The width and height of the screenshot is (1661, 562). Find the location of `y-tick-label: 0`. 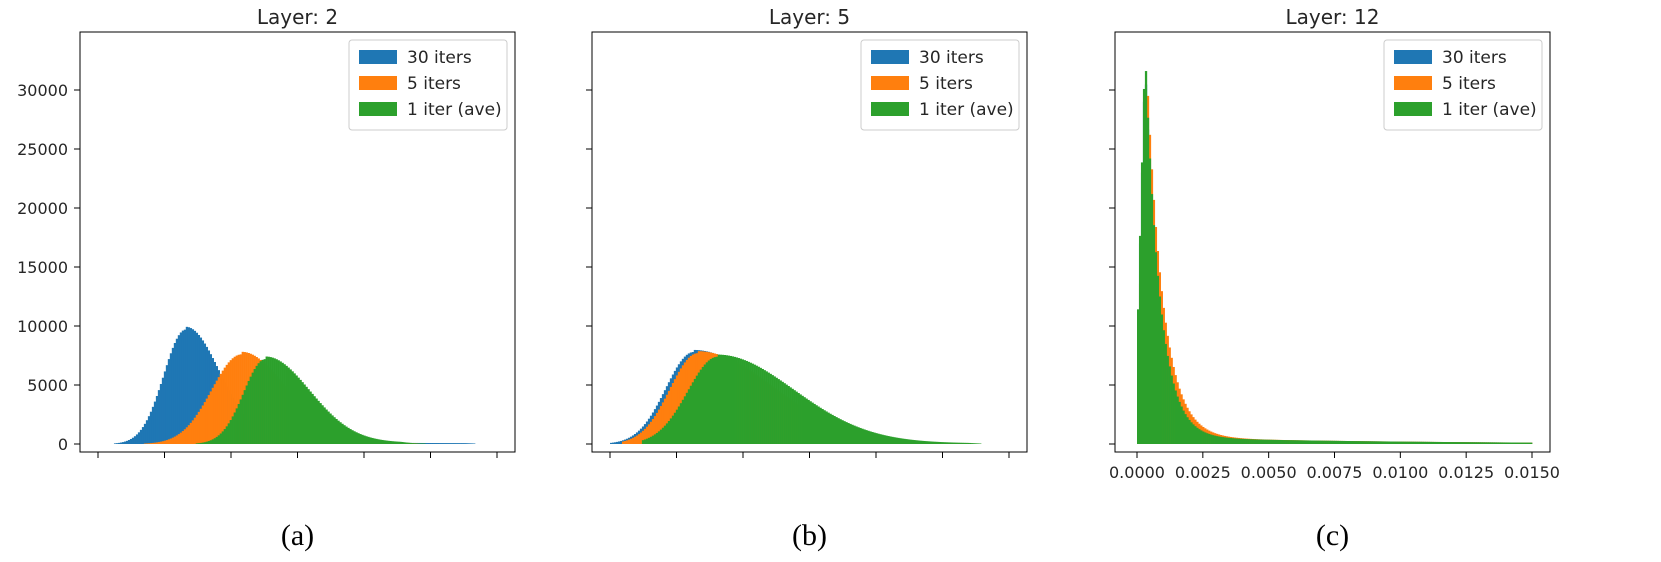

y-tick-label: 0 is located at coordinates (63, 444).